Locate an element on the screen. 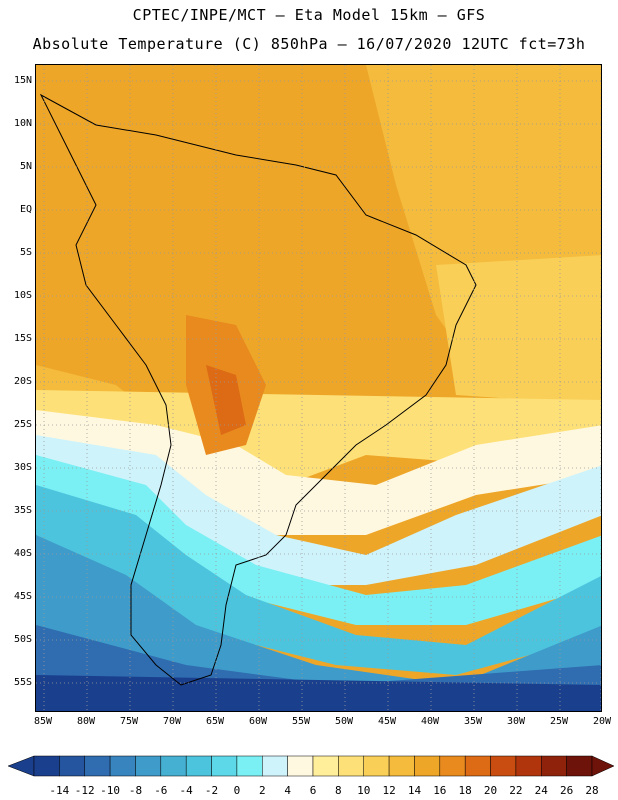  lon-label: 25W is located at coordinates (559, 721).